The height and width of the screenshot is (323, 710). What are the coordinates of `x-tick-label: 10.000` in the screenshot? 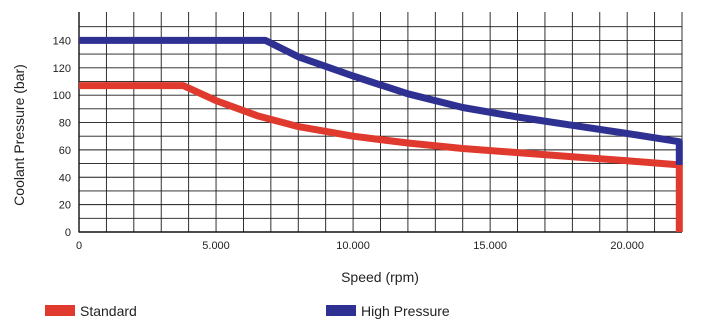 It's located at (353, 246).